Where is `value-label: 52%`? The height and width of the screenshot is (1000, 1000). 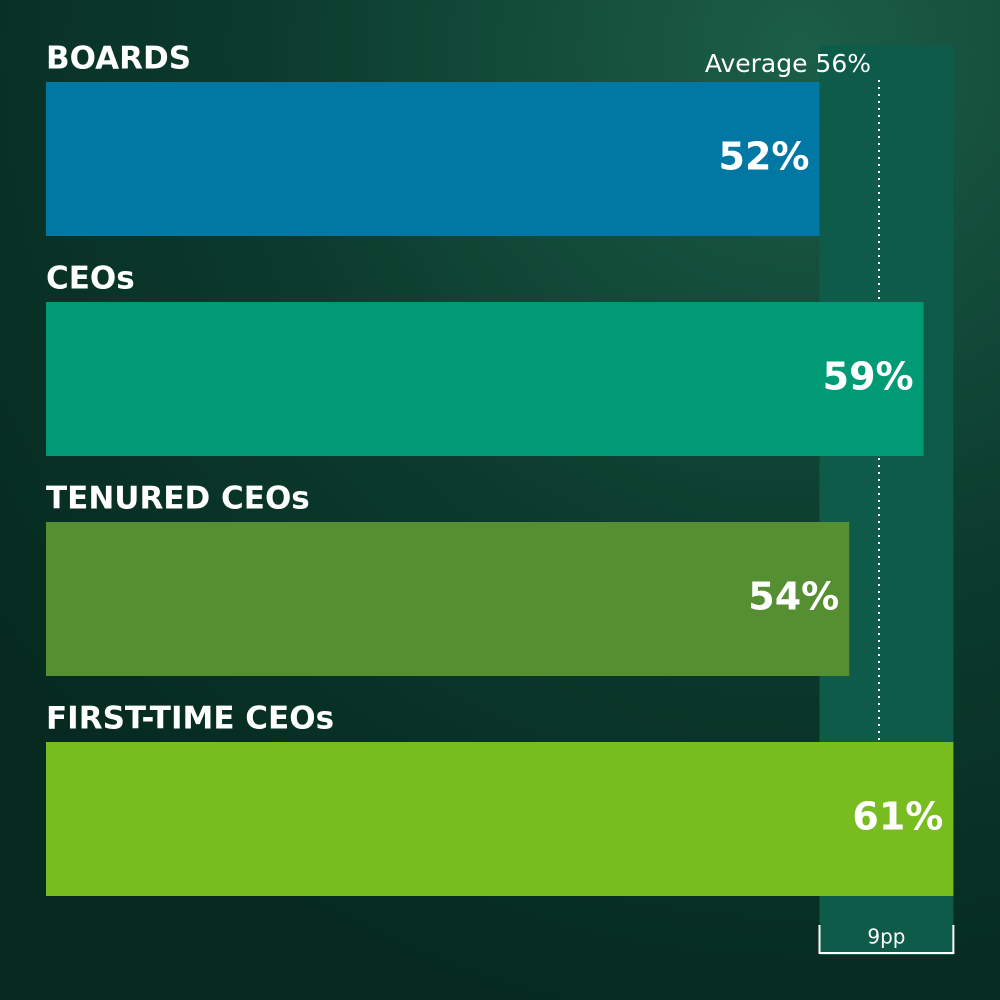
value-label: 52% is located at coordinates (764, 157).